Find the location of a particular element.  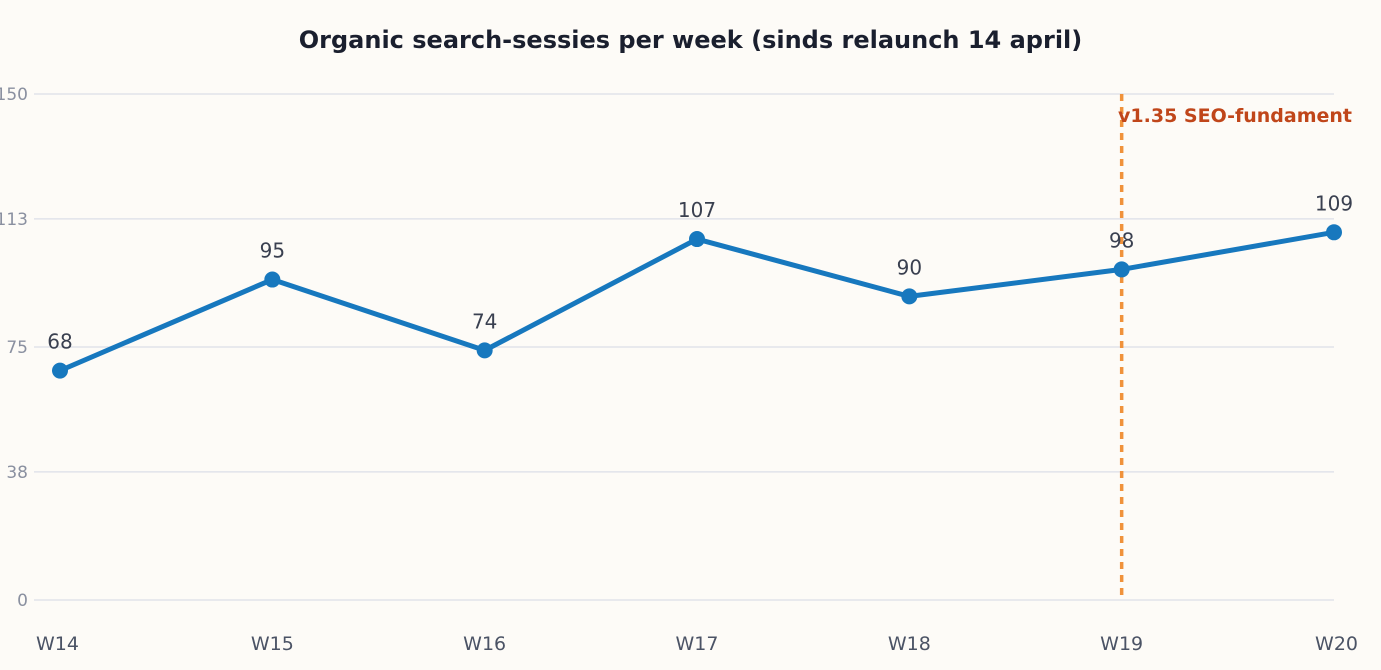

x-tick-label: W15 is located at coordinates (272, 644).